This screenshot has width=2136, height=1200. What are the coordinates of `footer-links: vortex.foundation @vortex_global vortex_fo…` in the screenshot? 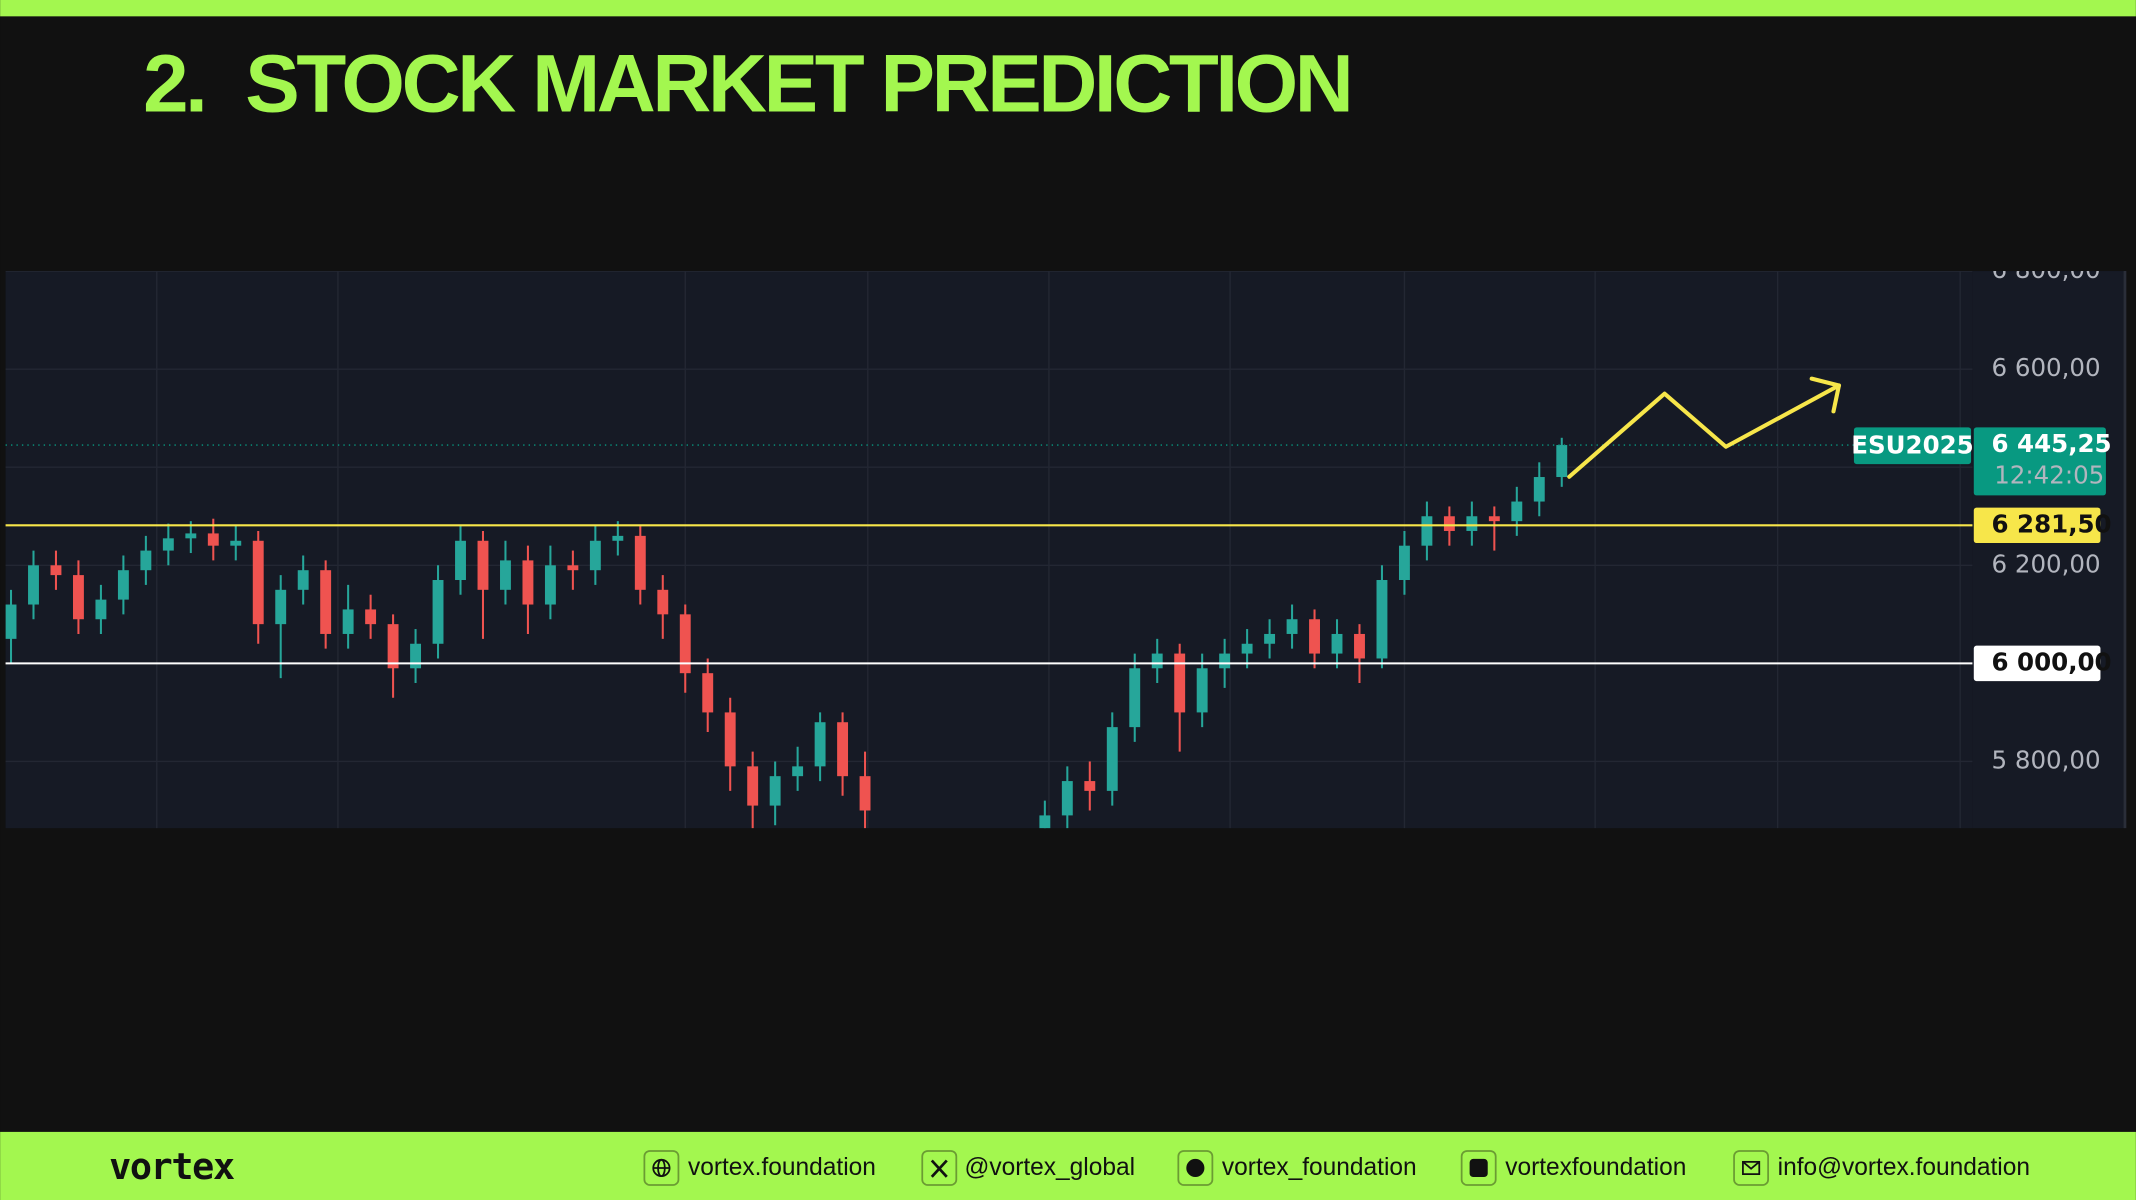 It's located at (1359, 1167).